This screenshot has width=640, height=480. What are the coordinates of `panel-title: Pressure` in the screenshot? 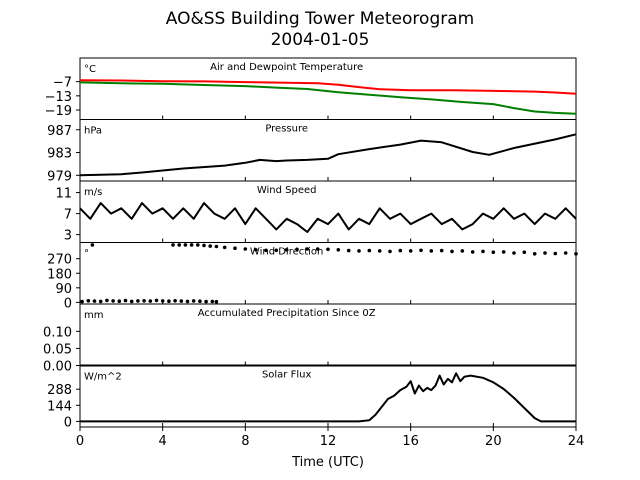 It's located at (286, 129).